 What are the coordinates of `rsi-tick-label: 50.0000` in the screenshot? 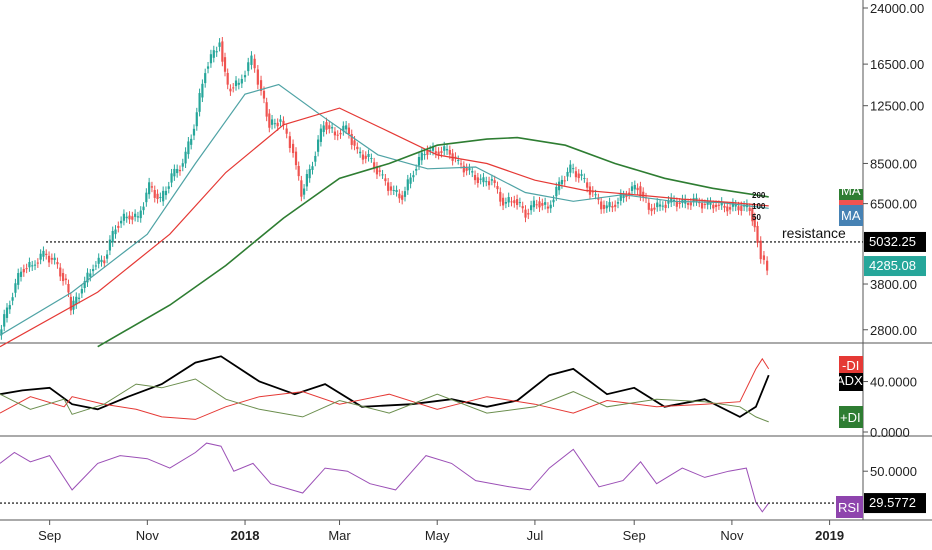 It's located at (893, 471).